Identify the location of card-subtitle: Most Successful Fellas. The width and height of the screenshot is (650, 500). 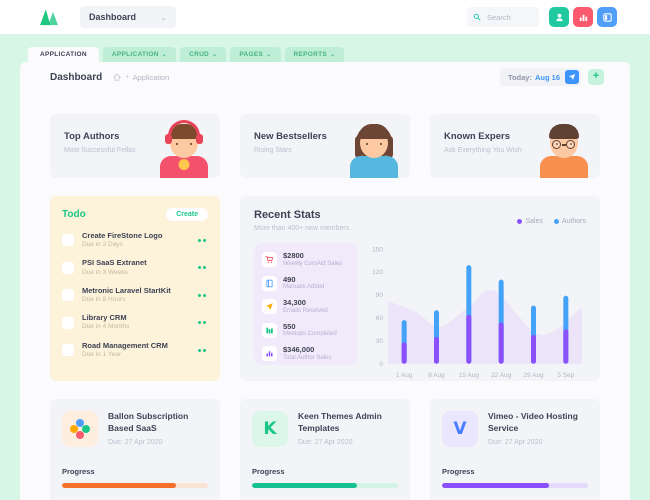
(100, 150).